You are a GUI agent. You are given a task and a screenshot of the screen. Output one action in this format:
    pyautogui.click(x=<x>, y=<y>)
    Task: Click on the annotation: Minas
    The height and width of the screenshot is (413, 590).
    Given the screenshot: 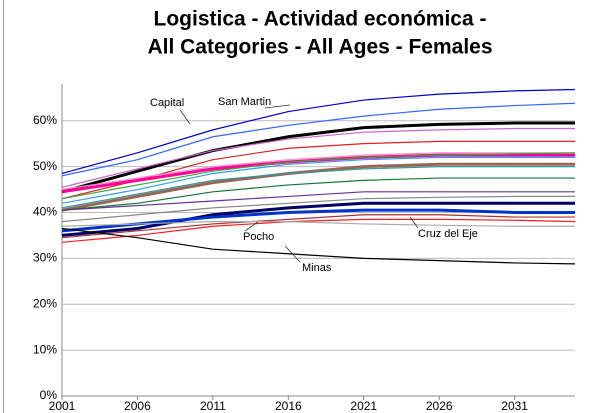 What is the action you would take?
    pyautogui.click(x=317, y=268)
    